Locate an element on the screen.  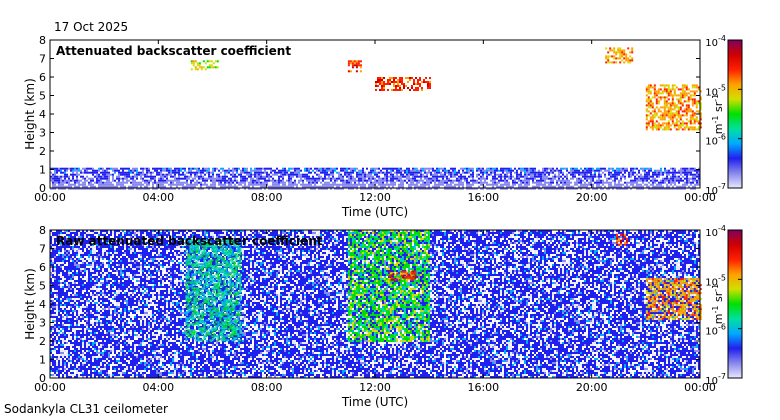
feature-boundary-layer is located at coordinates (375, 178).